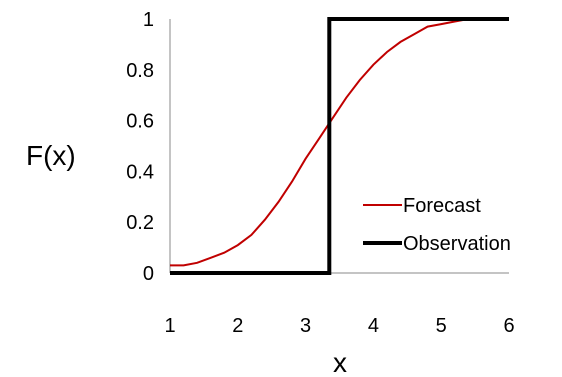 This screenshot has width=562, height=377. Describe the element at coordinates (148, 274) in the screenshot. I see `y-tick-label: 0` at that location.